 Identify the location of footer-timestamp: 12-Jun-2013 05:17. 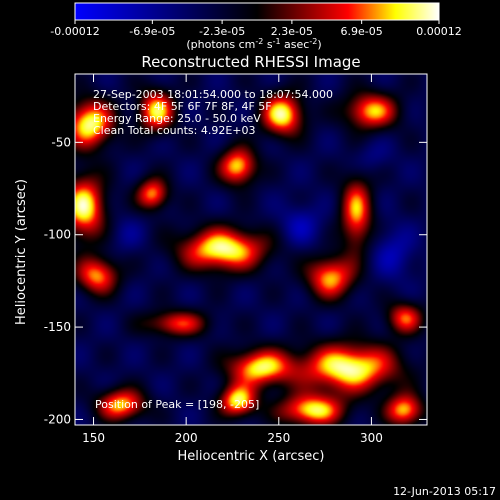
(444, 491).